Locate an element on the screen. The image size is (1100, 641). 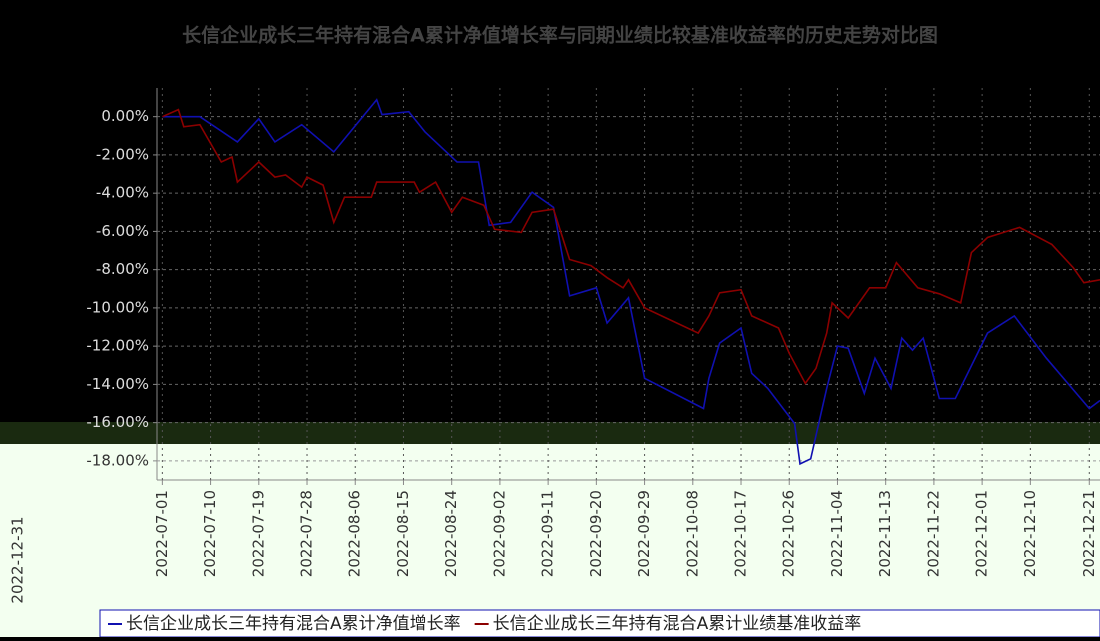
x-tick-label: 2022-08-15 is located at coordinates (403, 533).